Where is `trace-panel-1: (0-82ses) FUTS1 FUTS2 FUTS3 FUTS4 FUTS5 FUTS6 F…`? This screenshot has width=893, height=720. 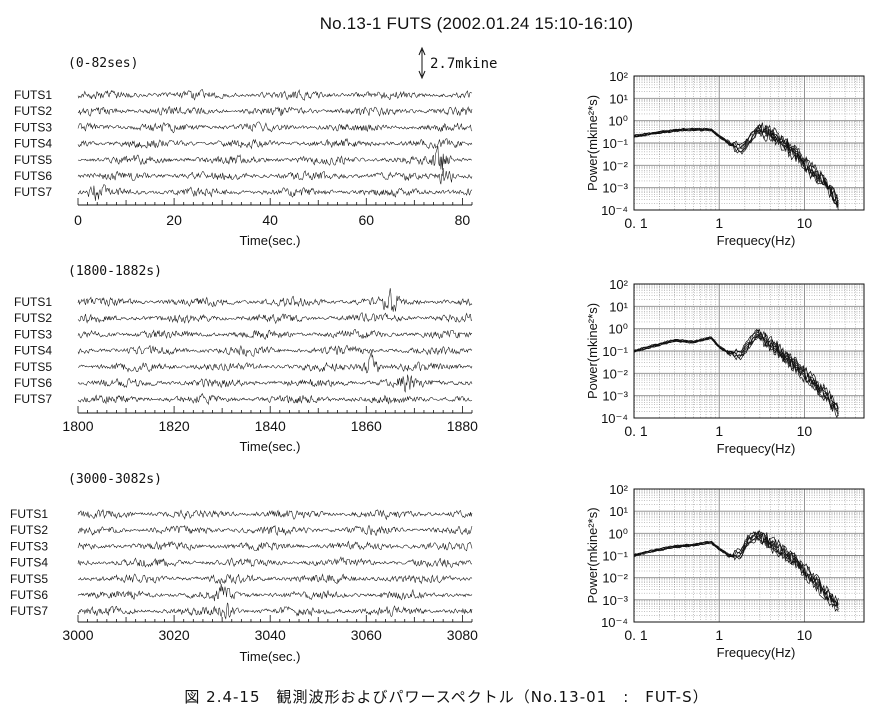
trace-panel-1: (0-82ses) FUTS1 FUTS2 FUTS3 FUTS4 FUTS5 FUTS6 F… is located at coordinates (243, 152).